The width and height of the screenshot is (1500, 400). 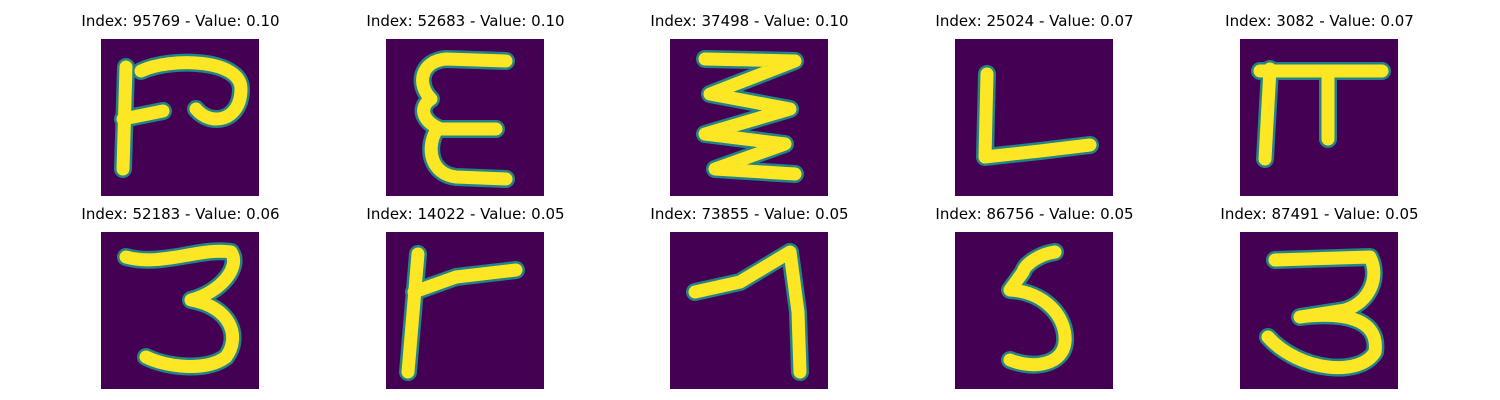 I want to click on panel-6: Index: 52183 - Value: 0.06, so click(x=180, y=299).